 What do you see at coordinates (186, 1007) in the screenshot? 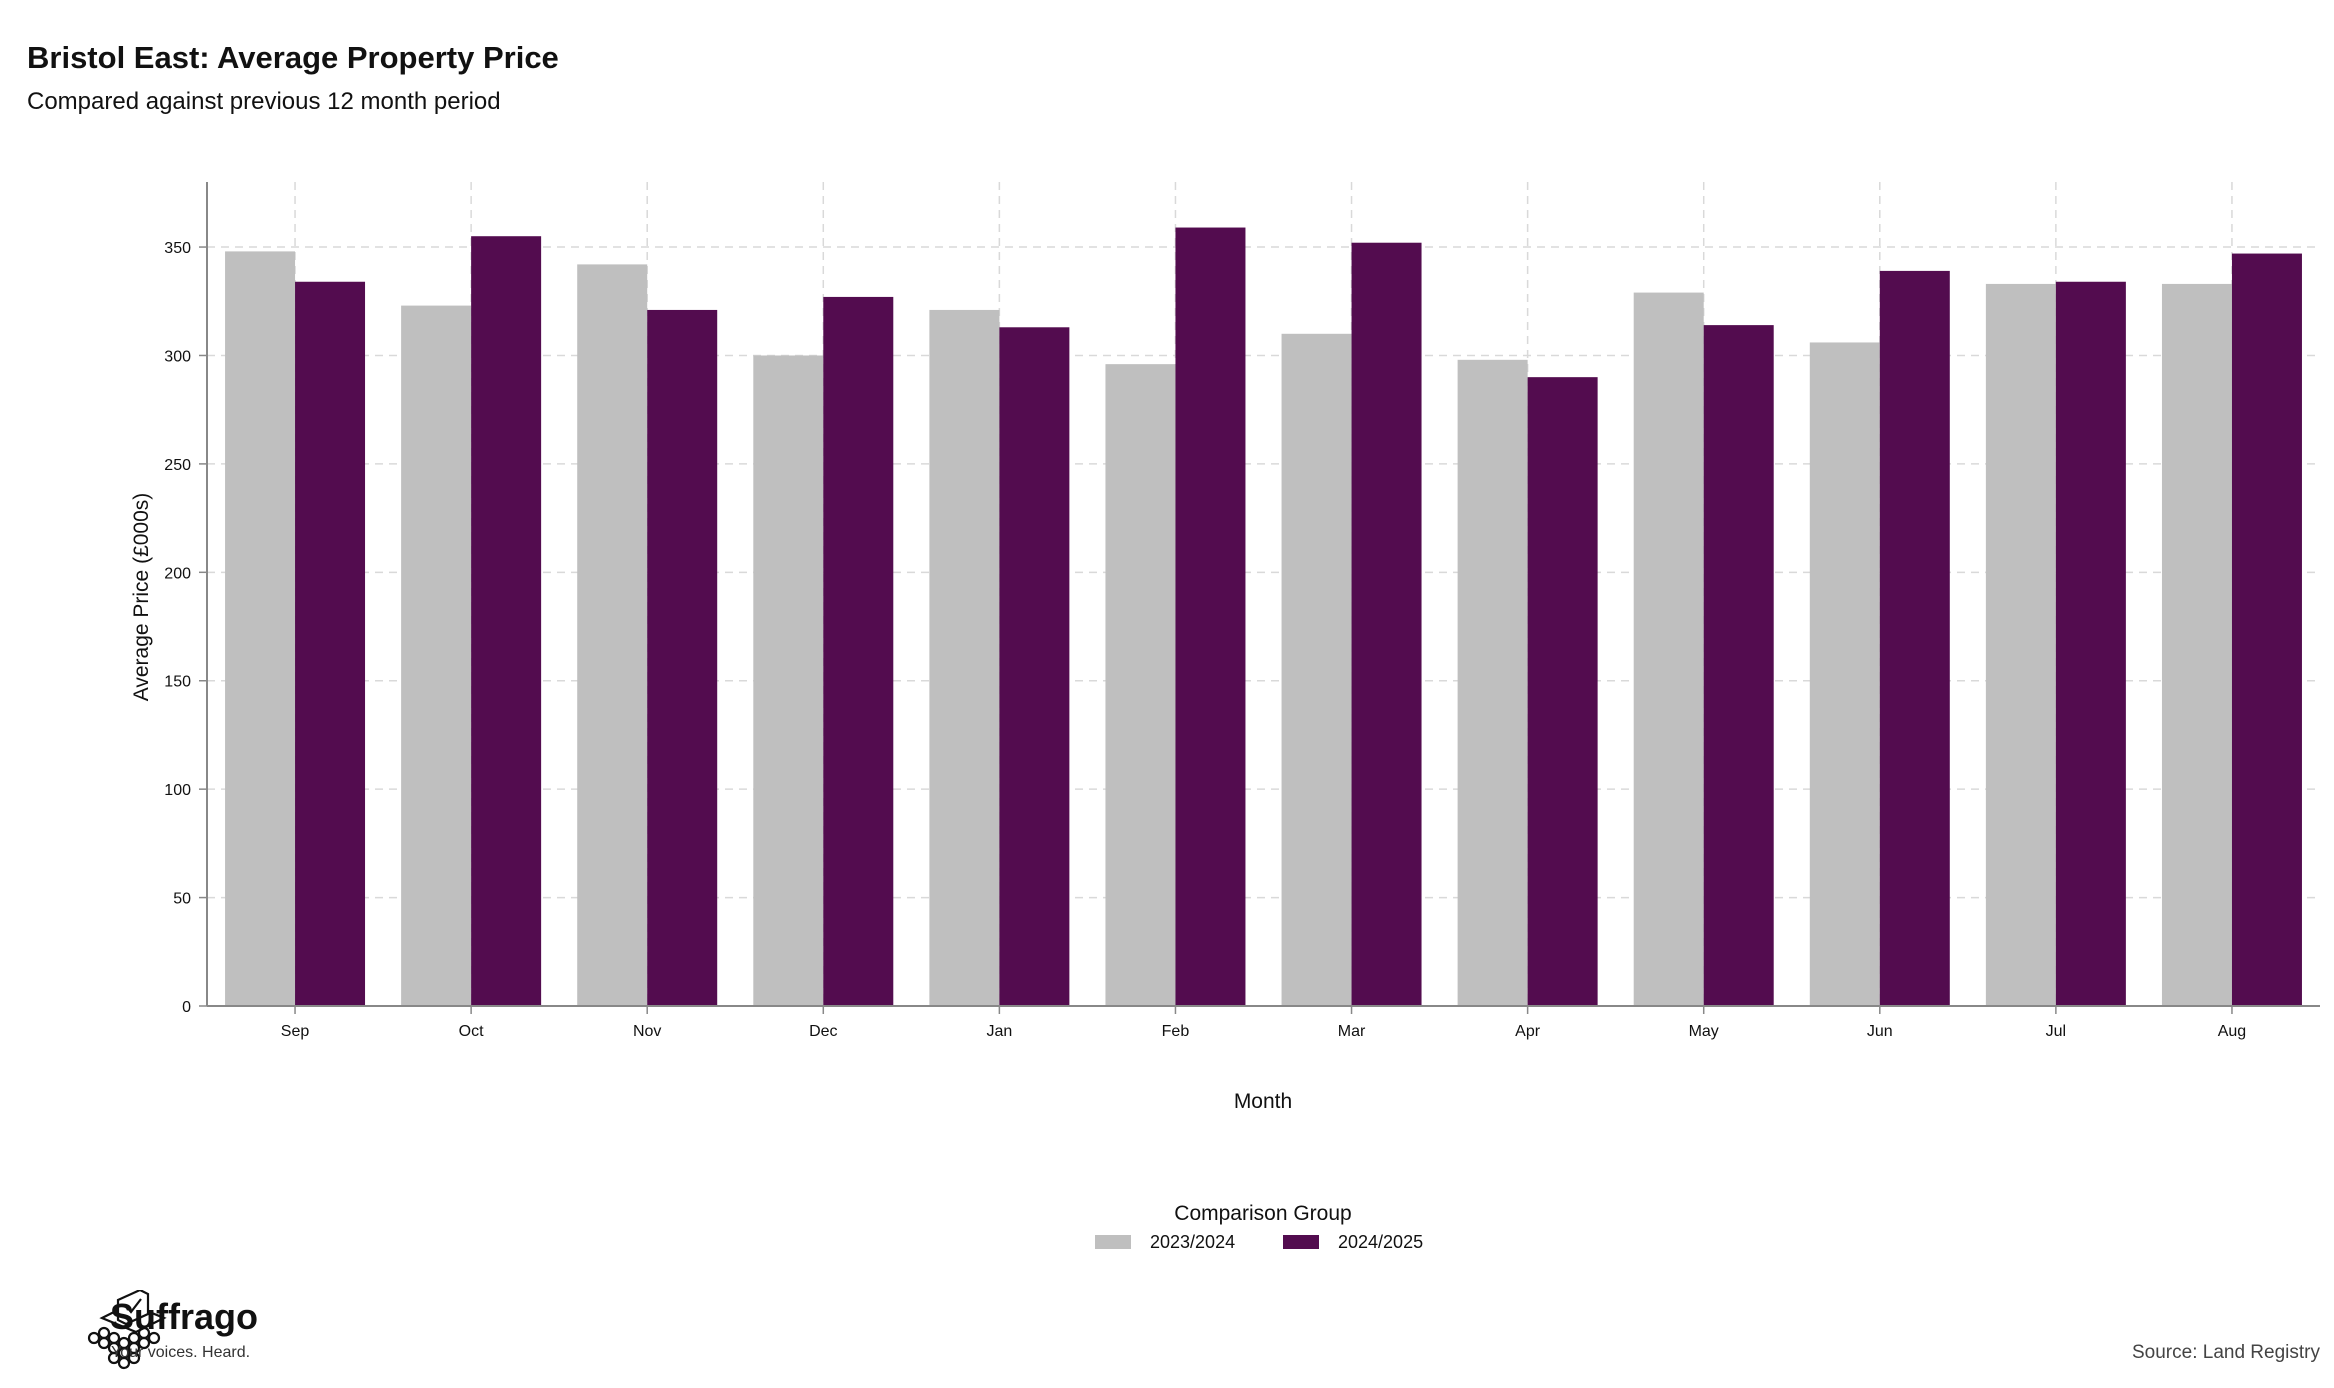
I see `y-tick-label: 0` at bounding box center [186, 1007].